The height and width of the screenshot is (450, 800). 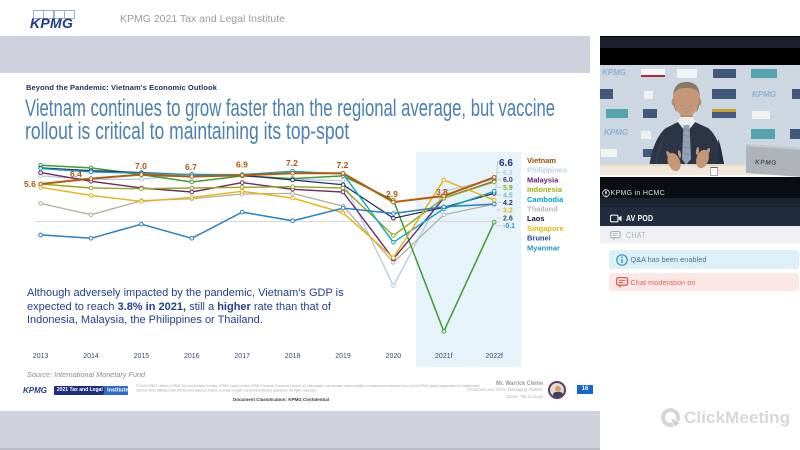 I want to click on svg-text: Singapore, so click(x=545, y=228).